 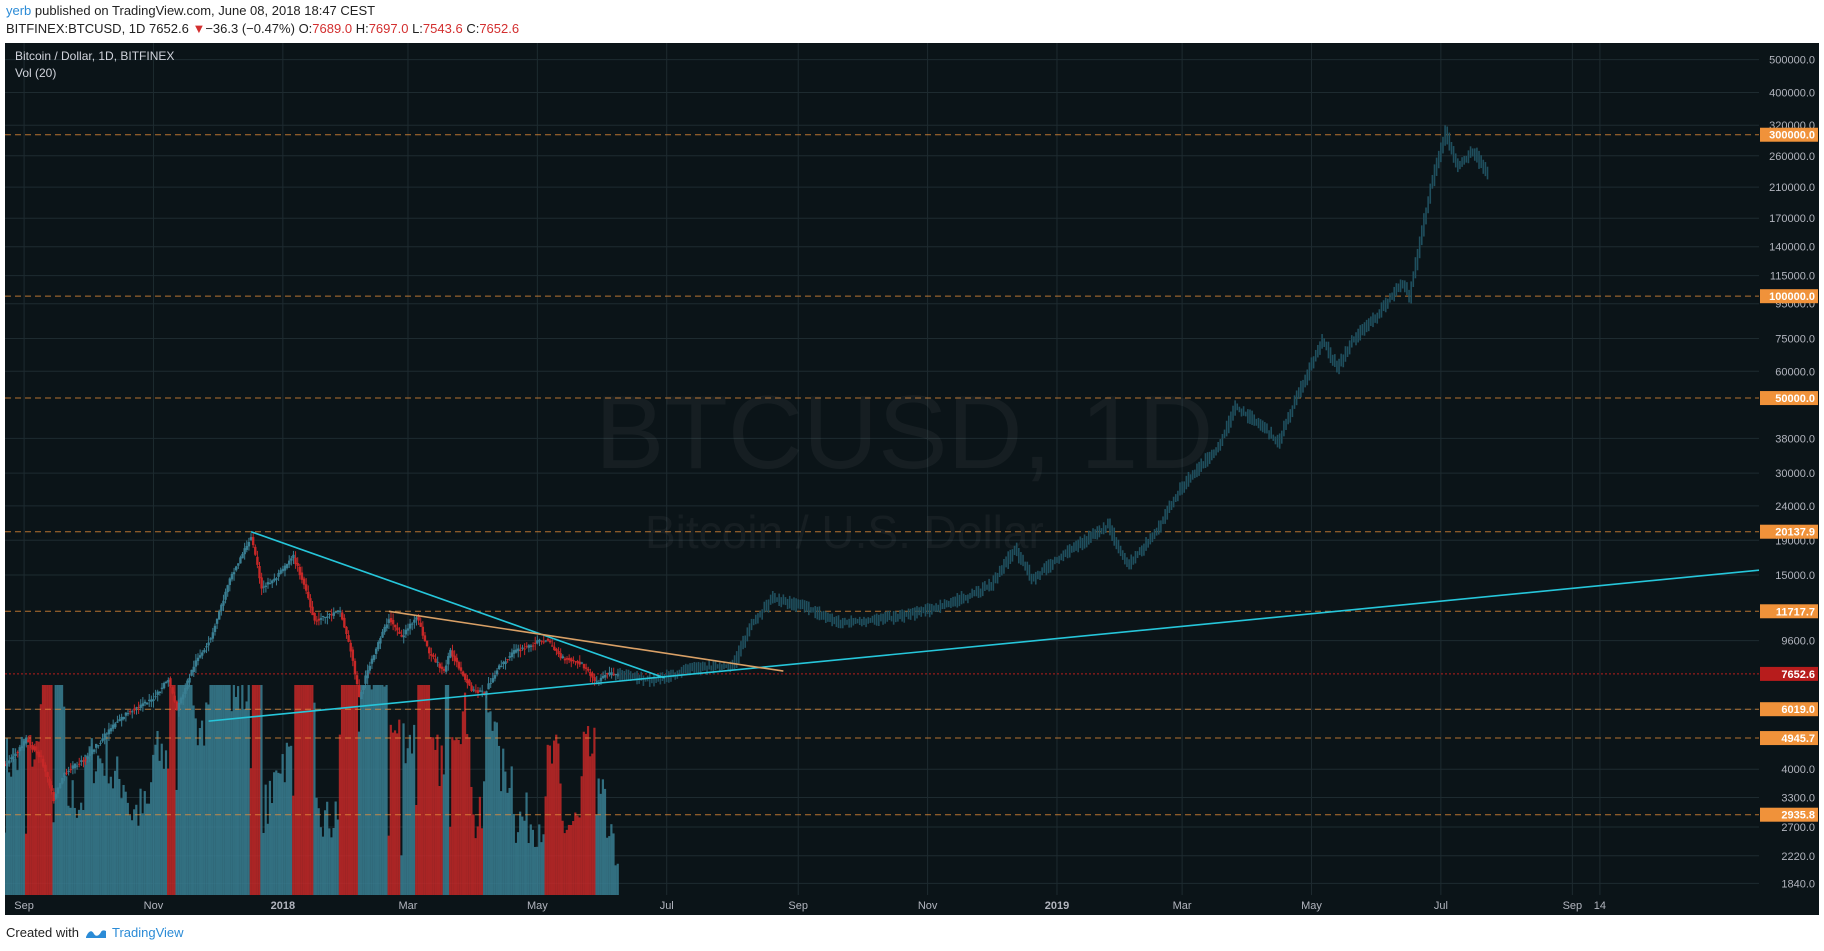 What do you see at coordinates (1798, 675) in the screenshot?
I see `last-price-badge: 7652.6` at bounding box center [1798, 675].